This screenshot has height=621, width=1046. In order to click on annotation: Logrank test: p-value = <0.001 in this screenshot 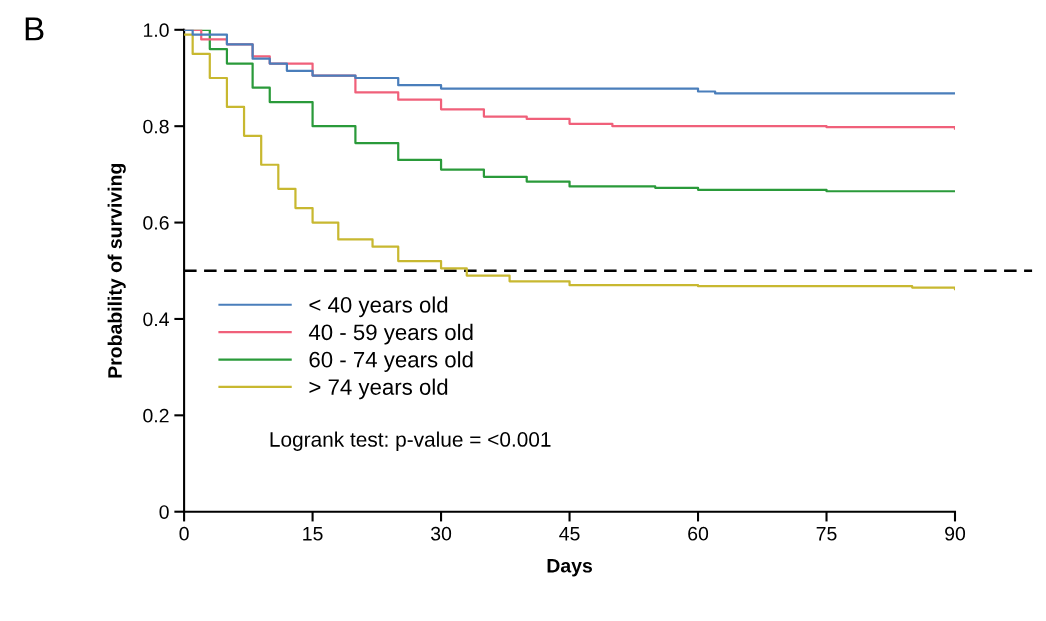, I will do `click(410, 441)`.